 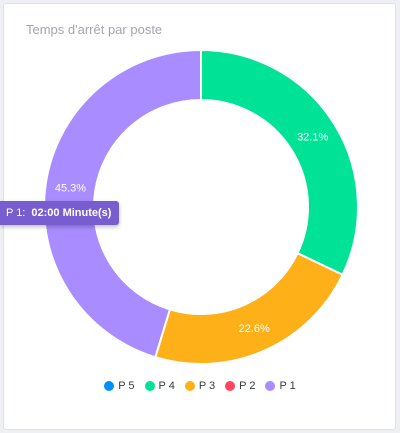 I want to click on legend-item-p5: P 5, so click(x=119, y=386).